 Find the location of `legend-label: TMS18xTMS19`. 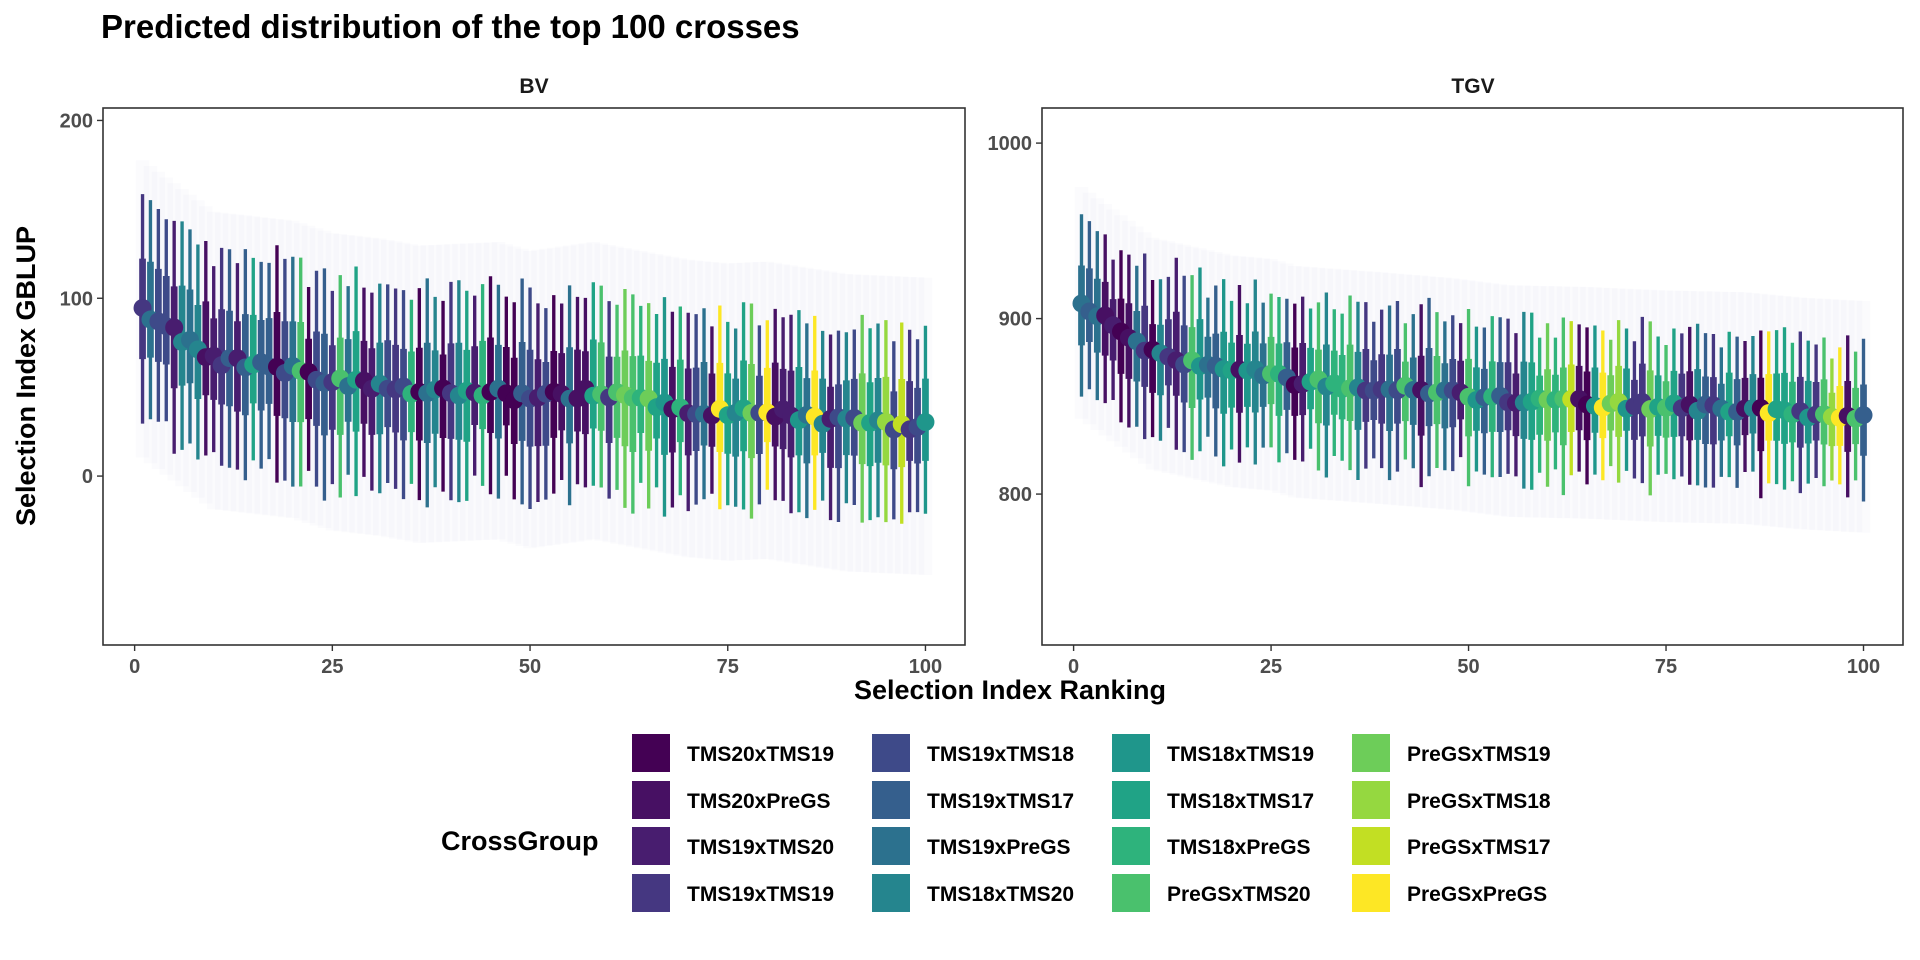

legend-label: TMS18xTMS19 is located at coordinates (1240, 754).